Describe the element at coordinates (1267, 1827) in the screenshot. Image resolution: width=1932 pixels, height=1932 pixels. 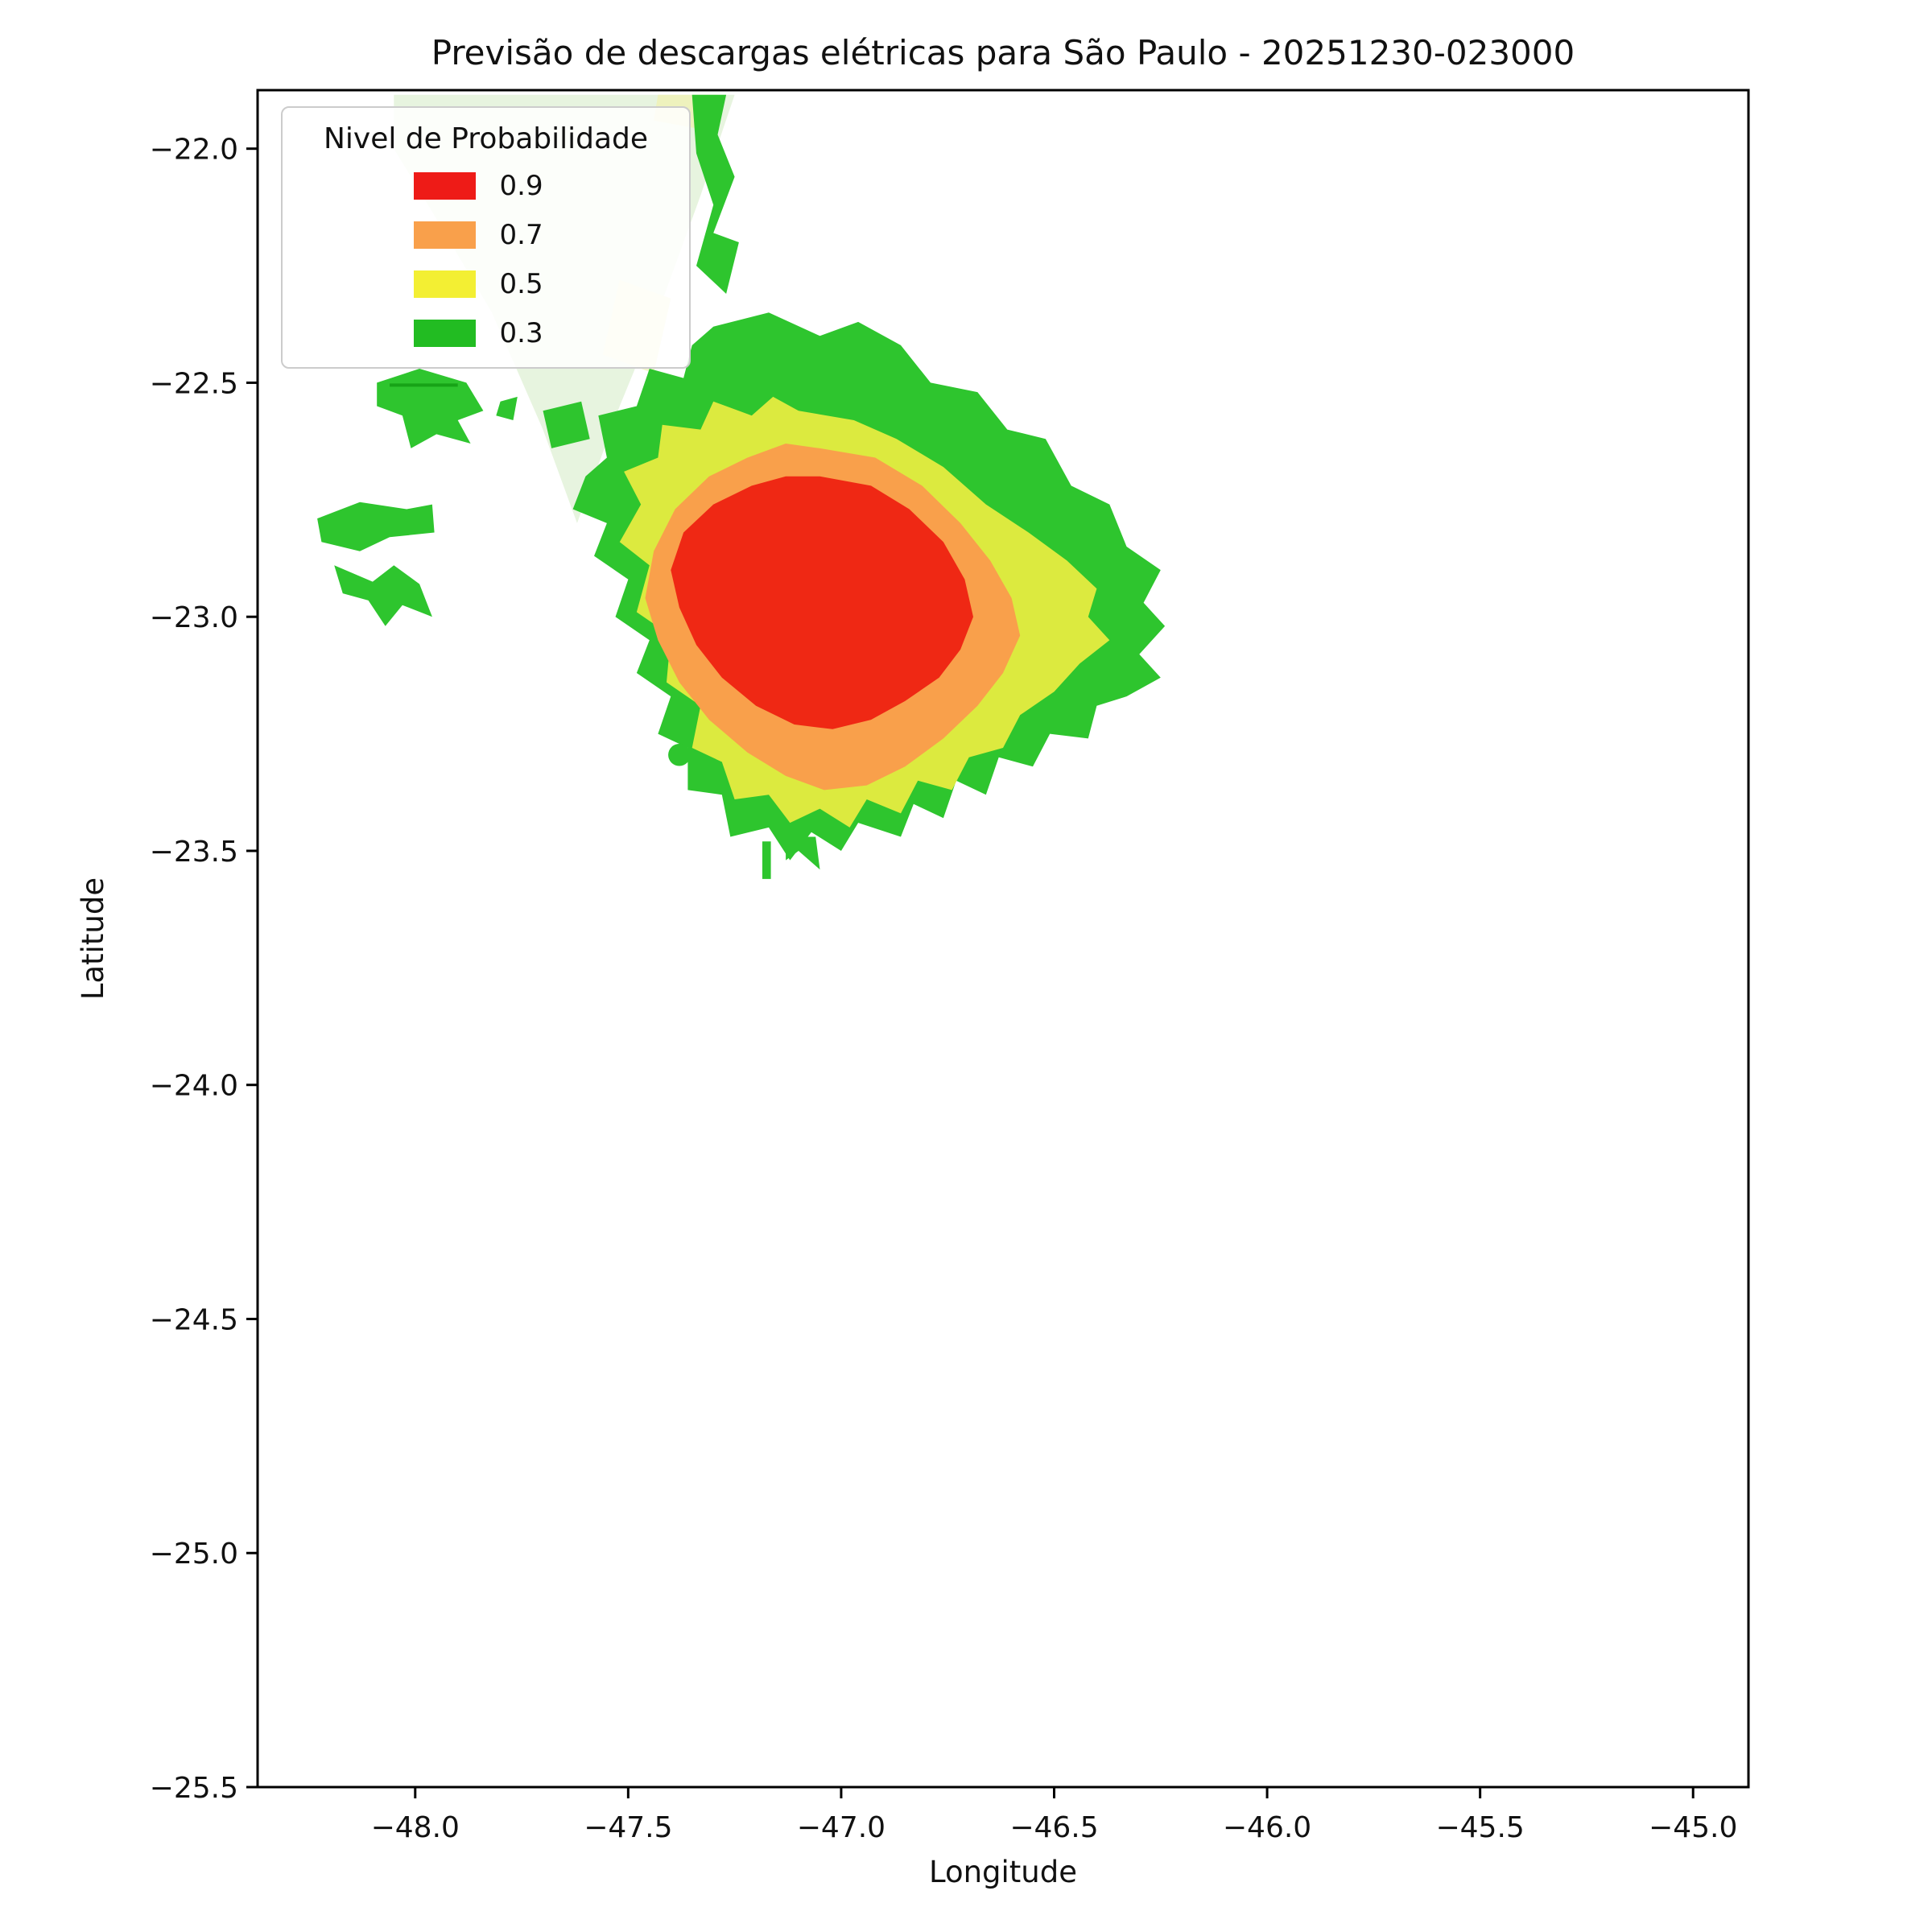
I see `x-tick-label: −46.0` at that location.